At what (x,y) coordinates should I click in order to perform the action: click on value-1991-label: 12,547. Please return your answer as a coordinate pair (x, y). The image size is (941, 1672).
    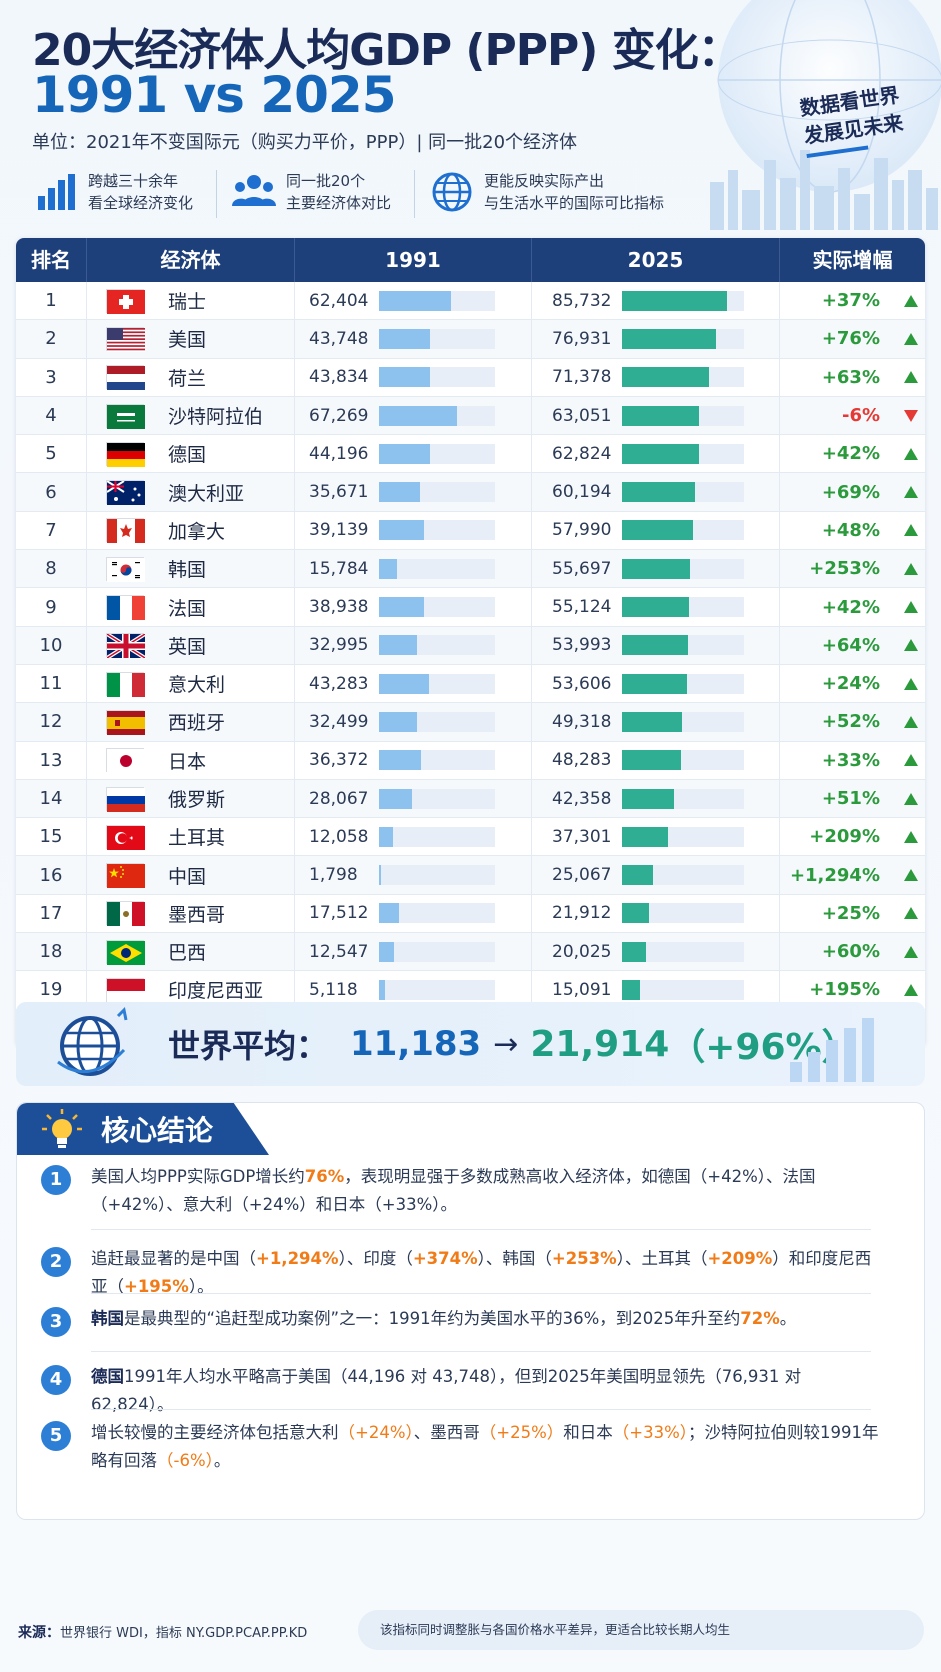
    Looking at the image, I should click on (339, 951).